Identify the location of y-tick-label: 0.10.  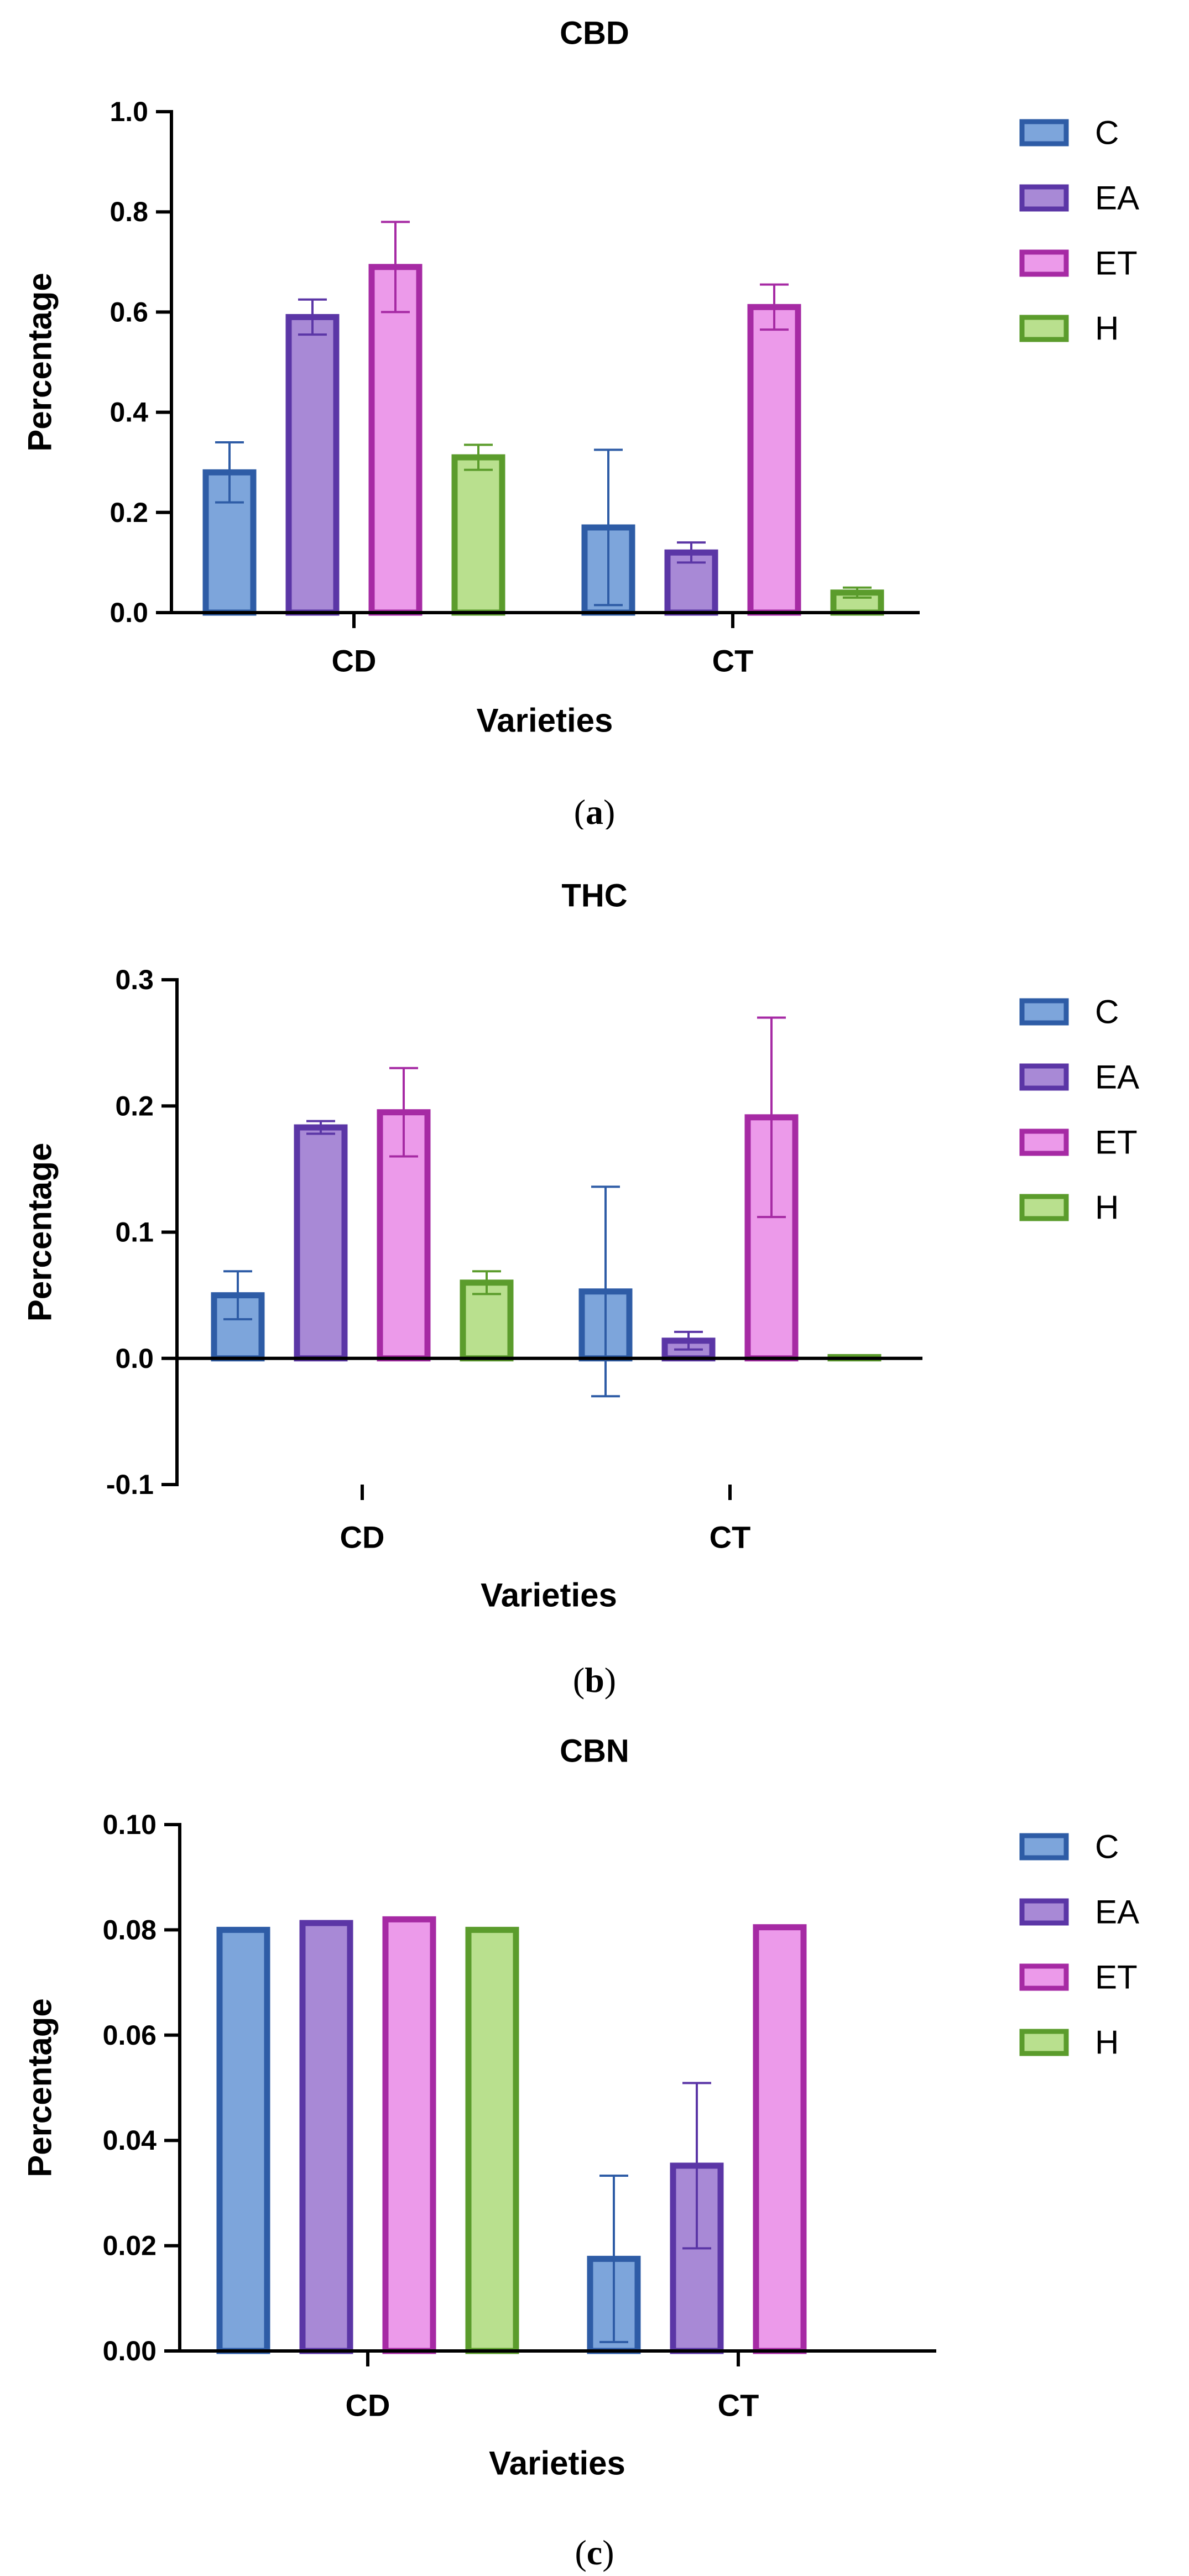
(130, 1824).